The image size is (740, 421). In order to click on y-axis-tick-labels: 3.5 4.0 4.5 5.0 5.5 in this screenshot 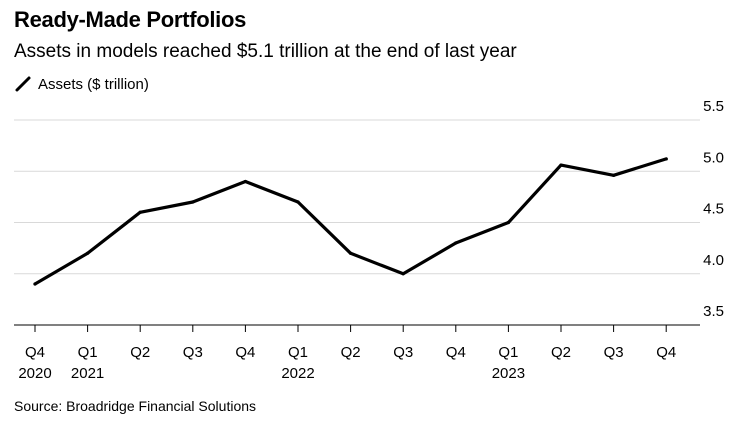, I will do `click(713, 209)`.